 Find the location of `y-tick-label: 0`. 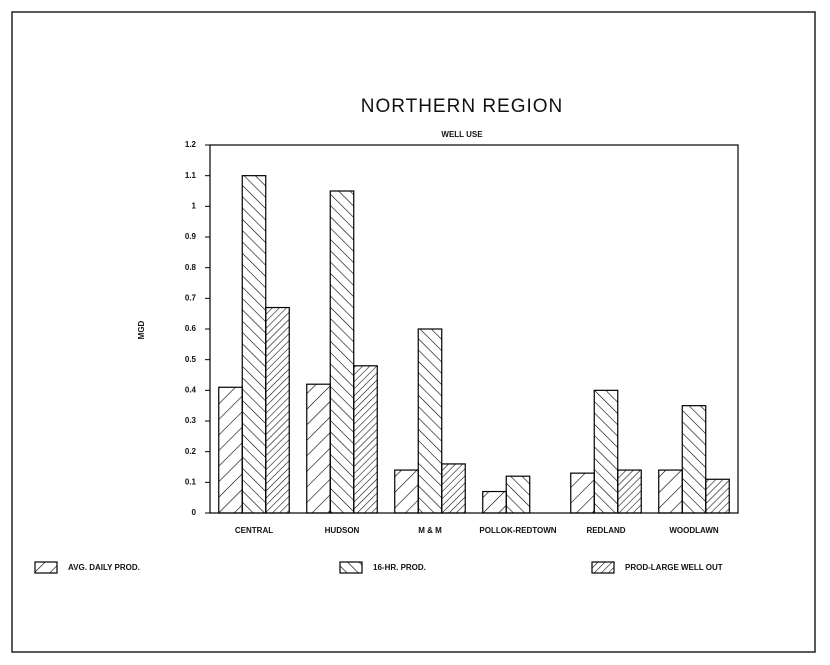

y-tick-label: 0 is located at coordinates (194, 512).